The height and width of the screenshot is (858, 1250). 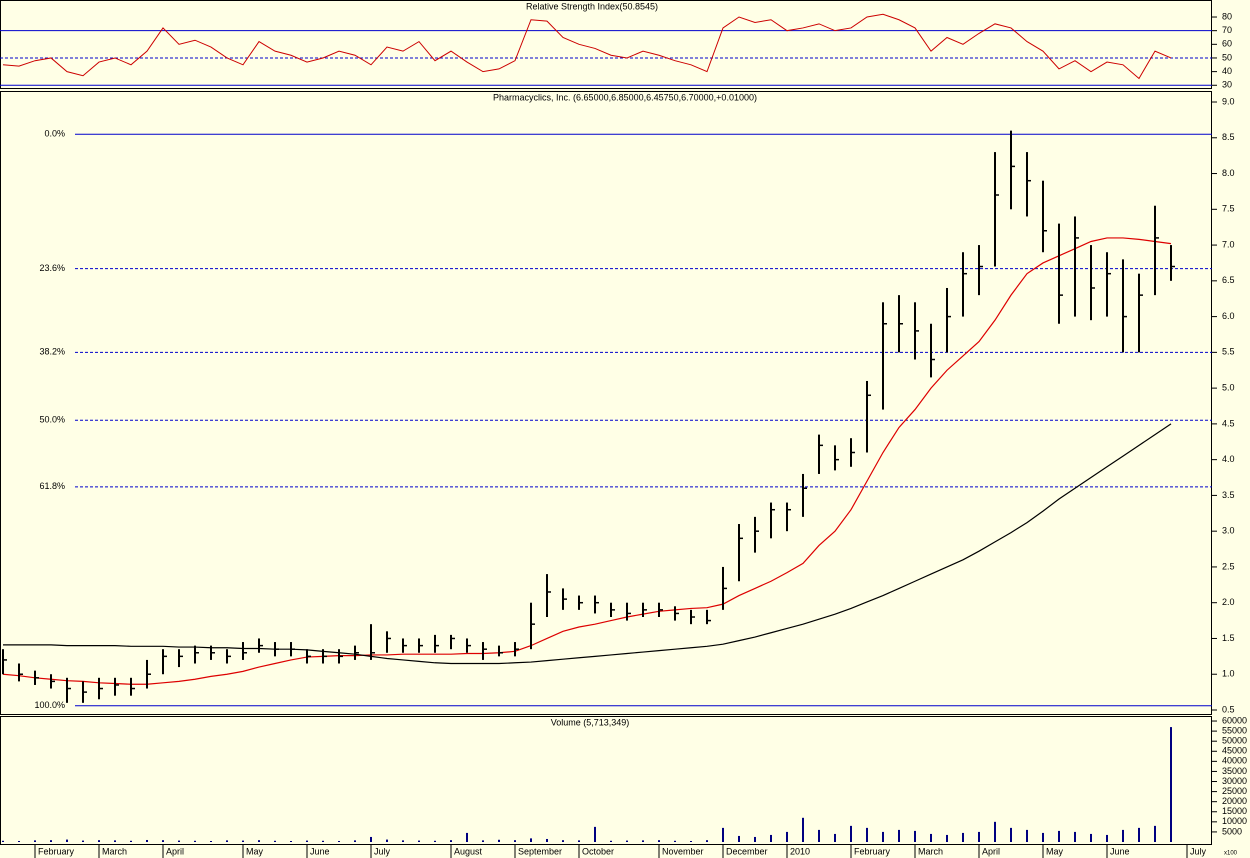 I want to click on y-tick-label: 10000, so click(x=1234, y=821).